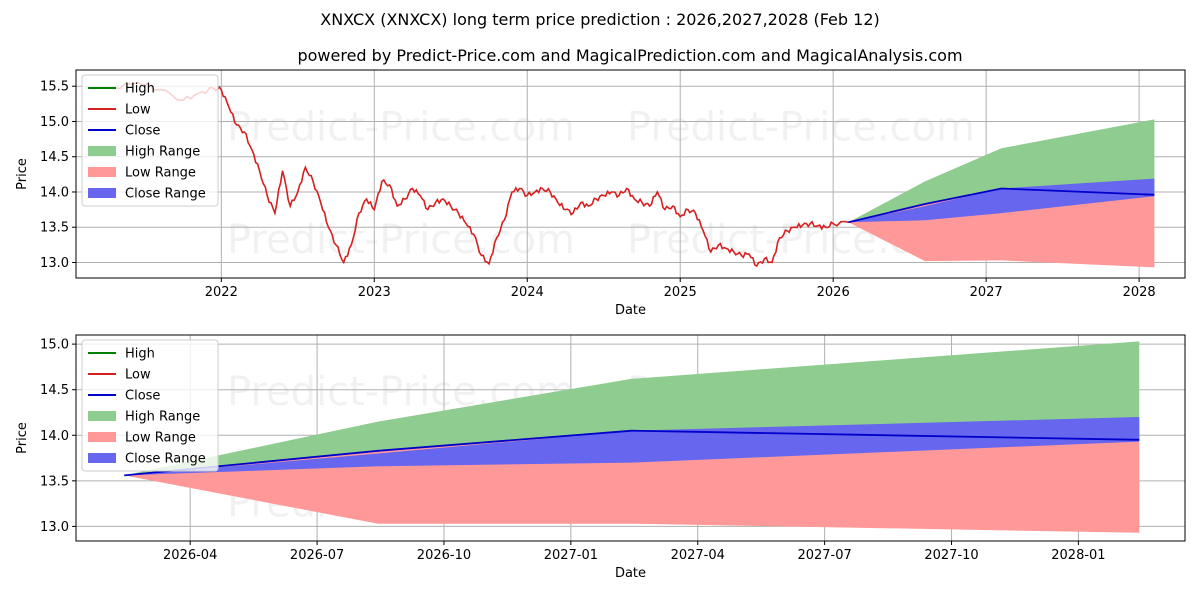  Describe the element at coordinates (190, 555) in the screenshot. I see `x-tick-label: 2026-04` at that location.